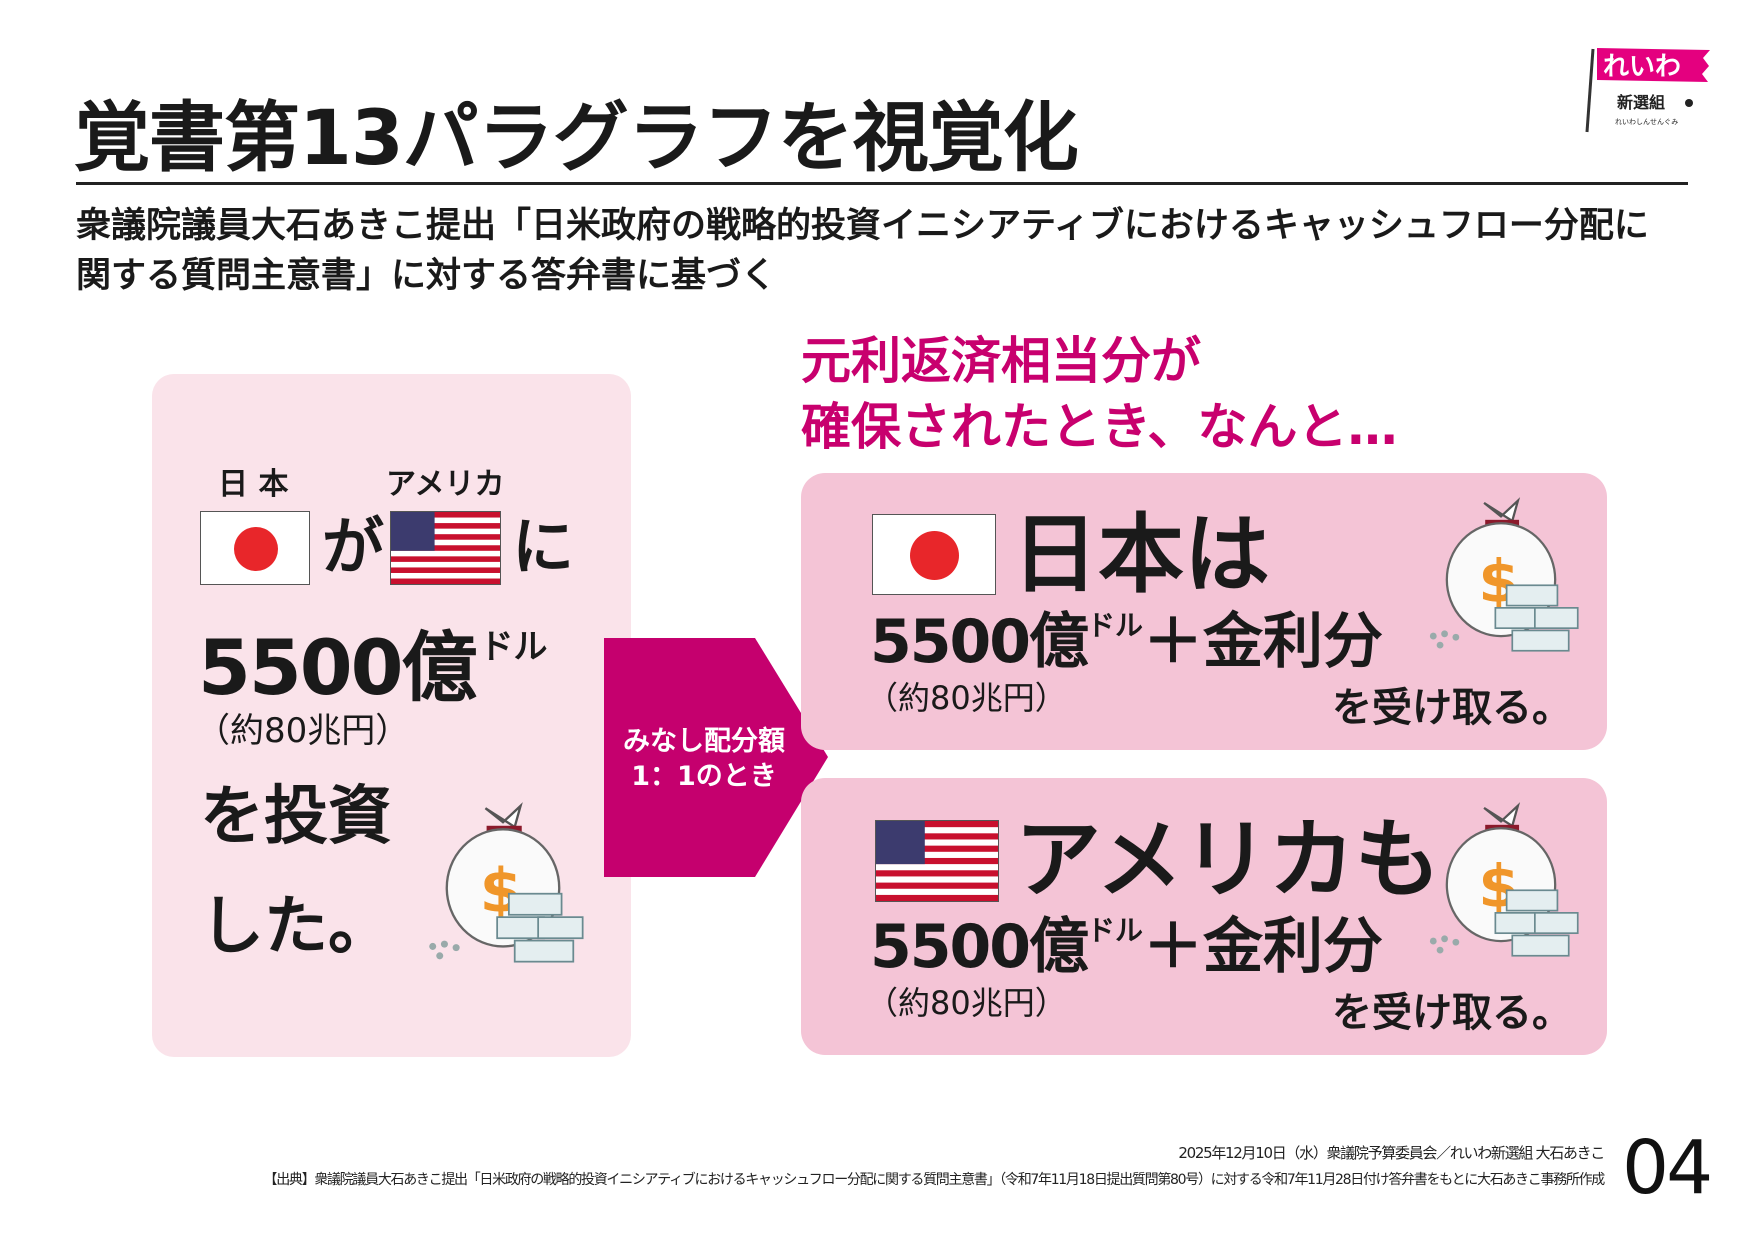  I want to click on america-label: アメリカ, so click(445, 484).